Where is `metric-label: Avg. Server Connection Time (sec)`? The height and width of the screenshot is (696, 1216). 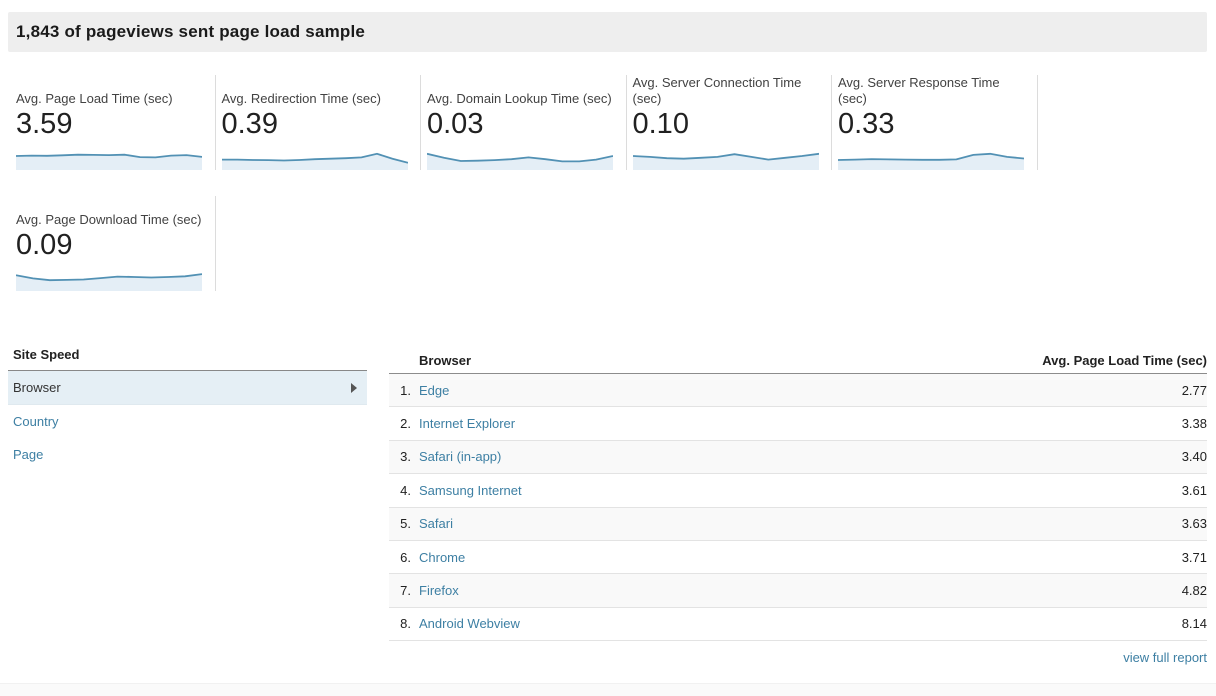 metric-label: Avg. Server Connection Time (sec) is located at coordinates (726, 91).